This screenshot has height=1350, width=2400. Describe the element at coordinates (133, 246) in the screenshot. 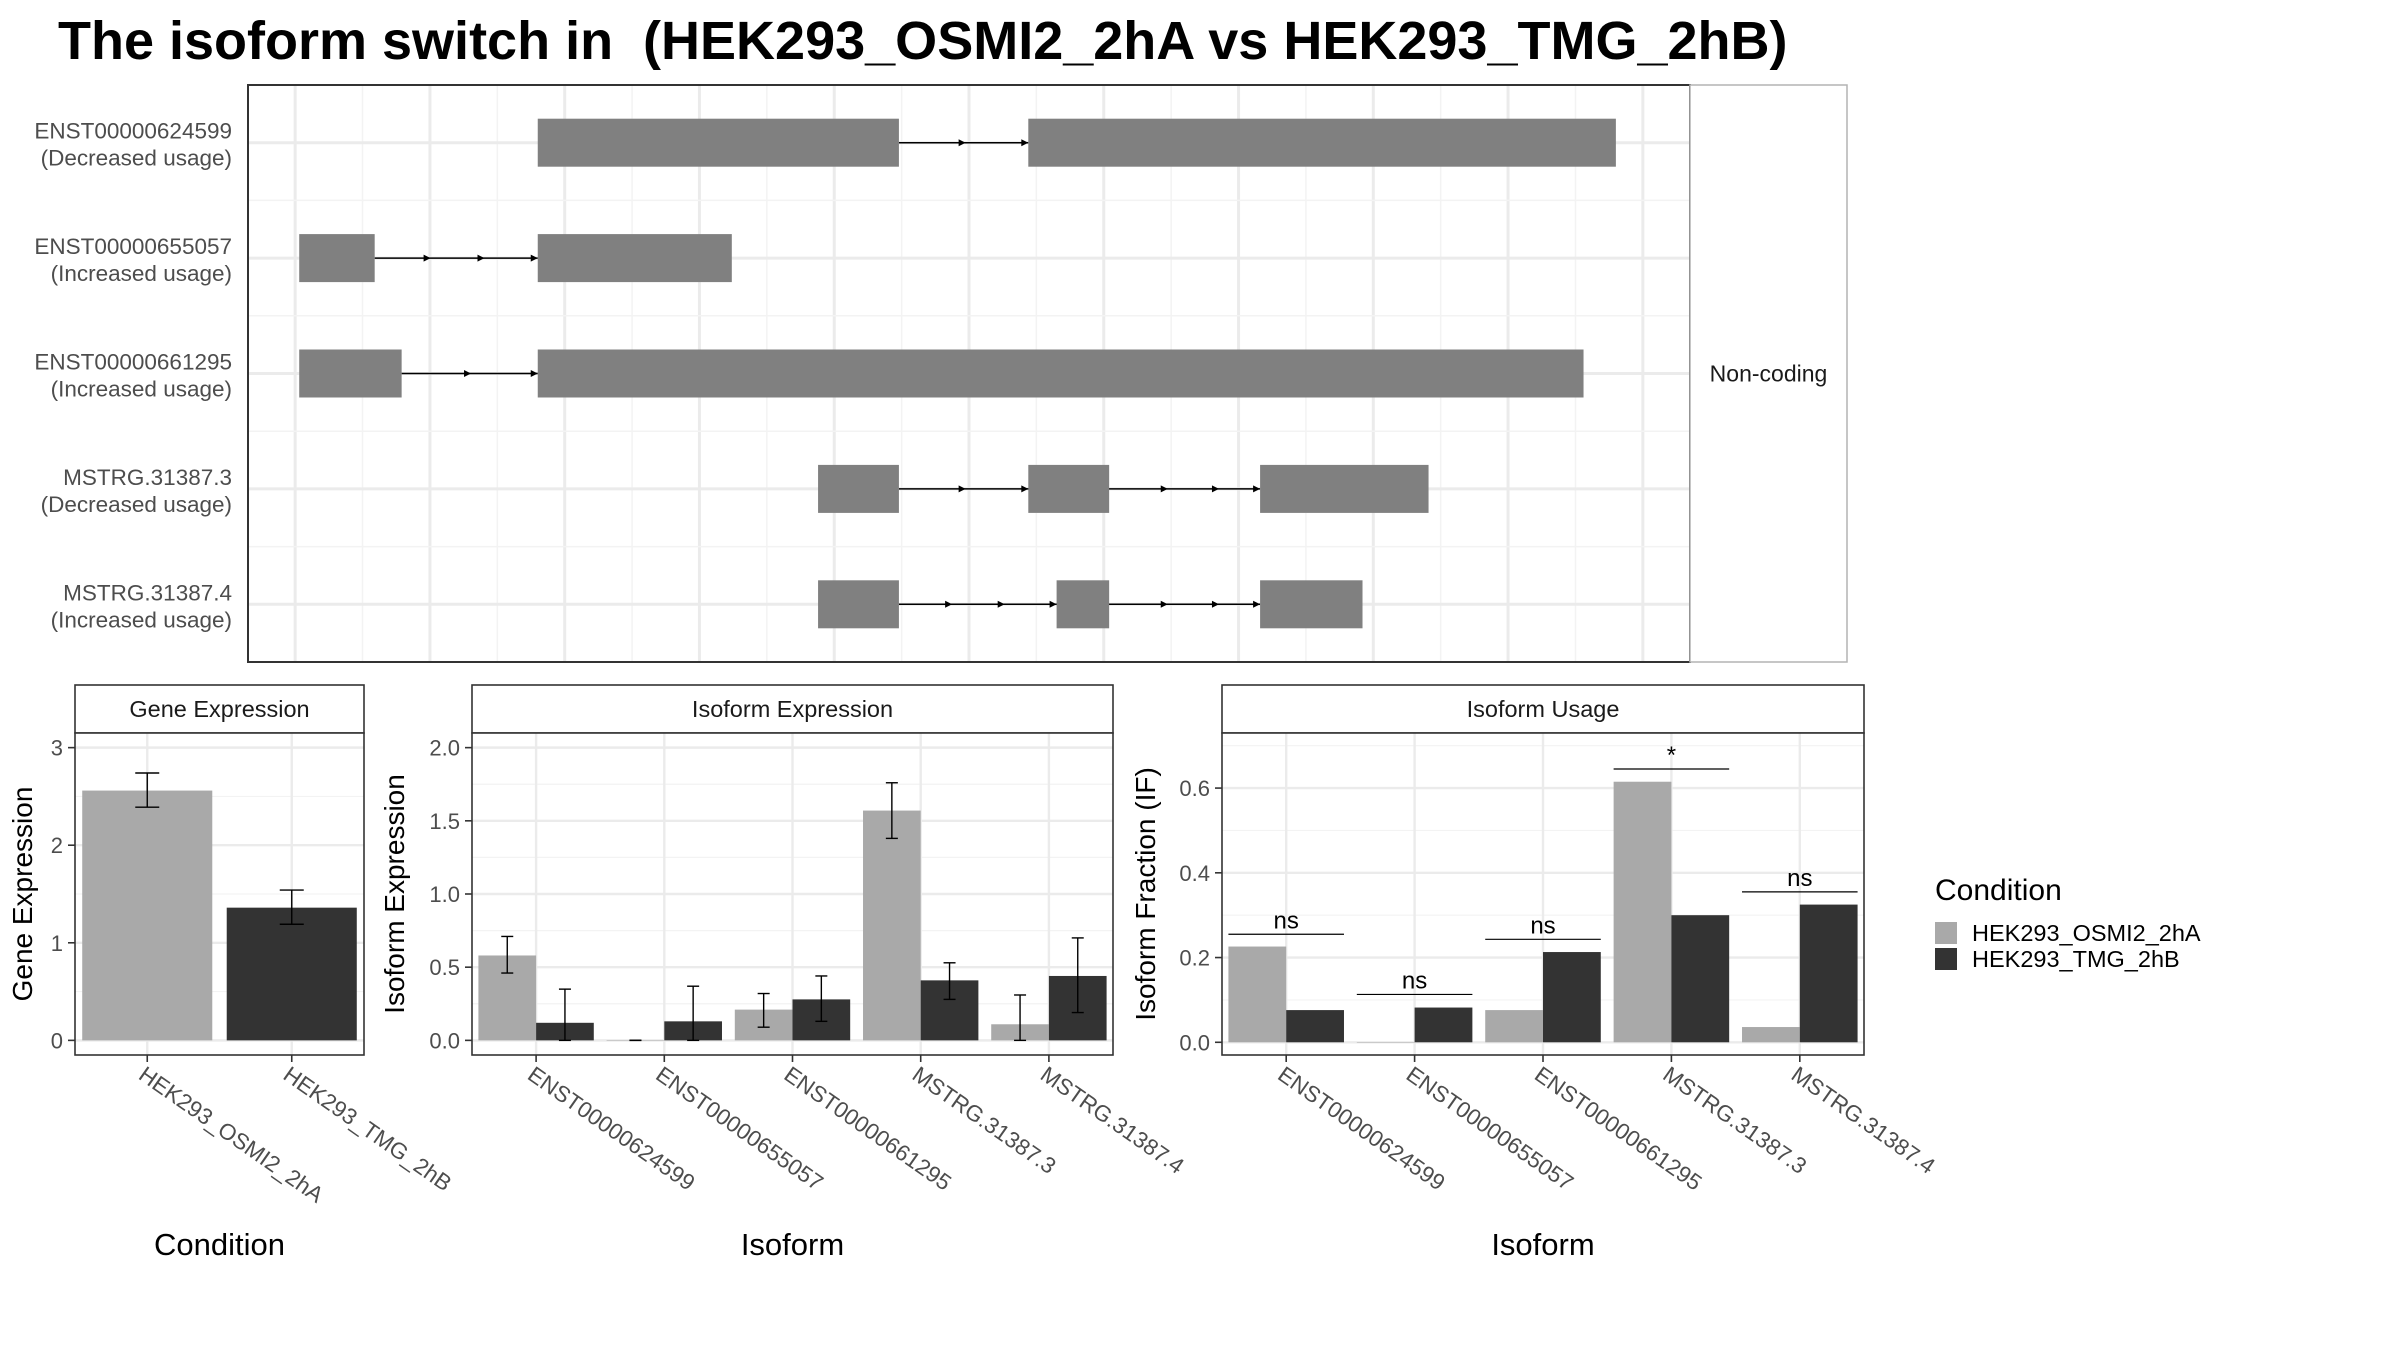

I see `transcript-id-label: ENST00000655057` at that location.